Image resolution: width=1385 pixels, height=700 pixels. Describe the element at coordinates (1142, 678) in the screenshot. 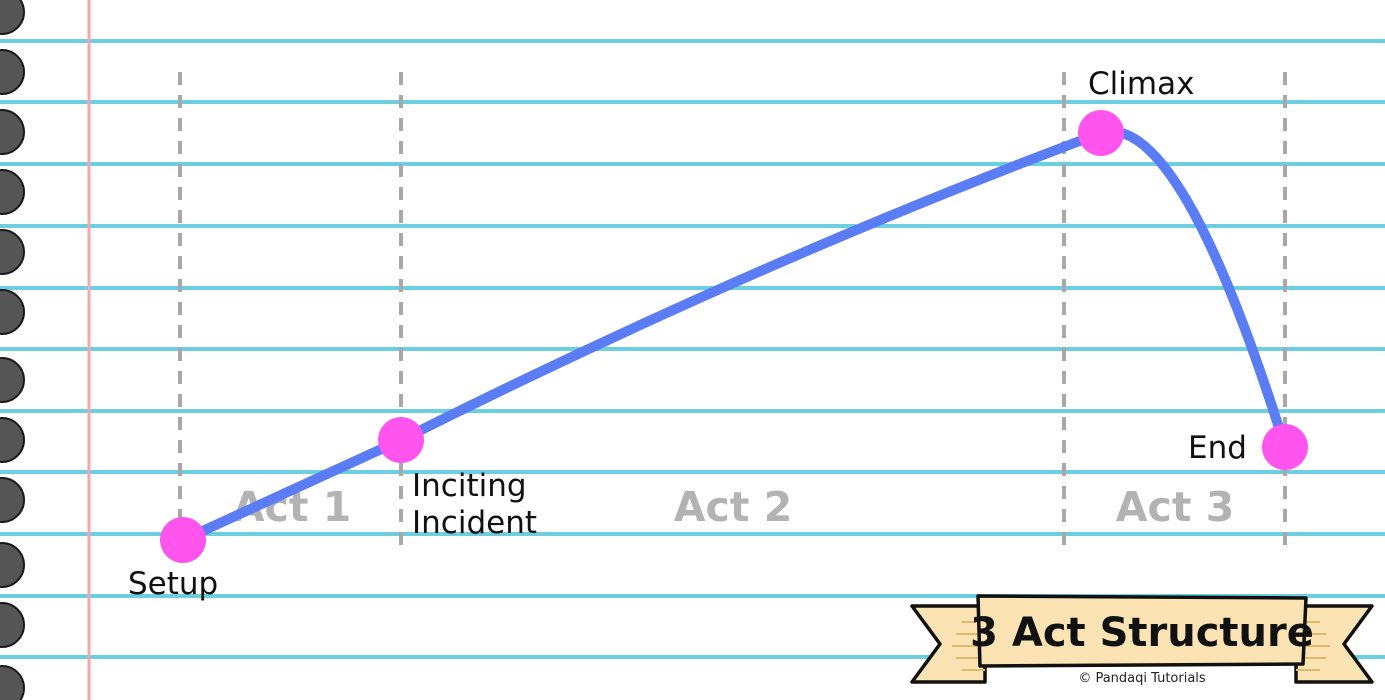

I see `banner-credit: © Pandaqi Tutorials` at that location.